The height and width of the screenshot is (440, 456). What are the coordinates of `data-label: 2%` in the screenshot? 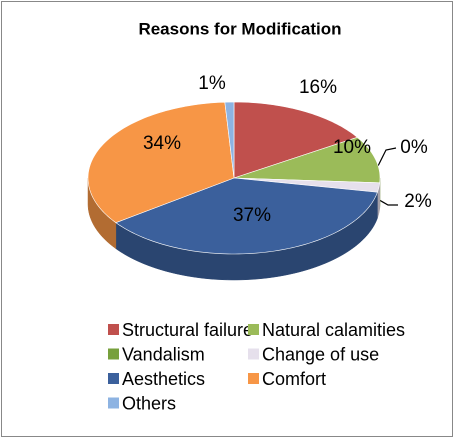 It's located at (418, 201).